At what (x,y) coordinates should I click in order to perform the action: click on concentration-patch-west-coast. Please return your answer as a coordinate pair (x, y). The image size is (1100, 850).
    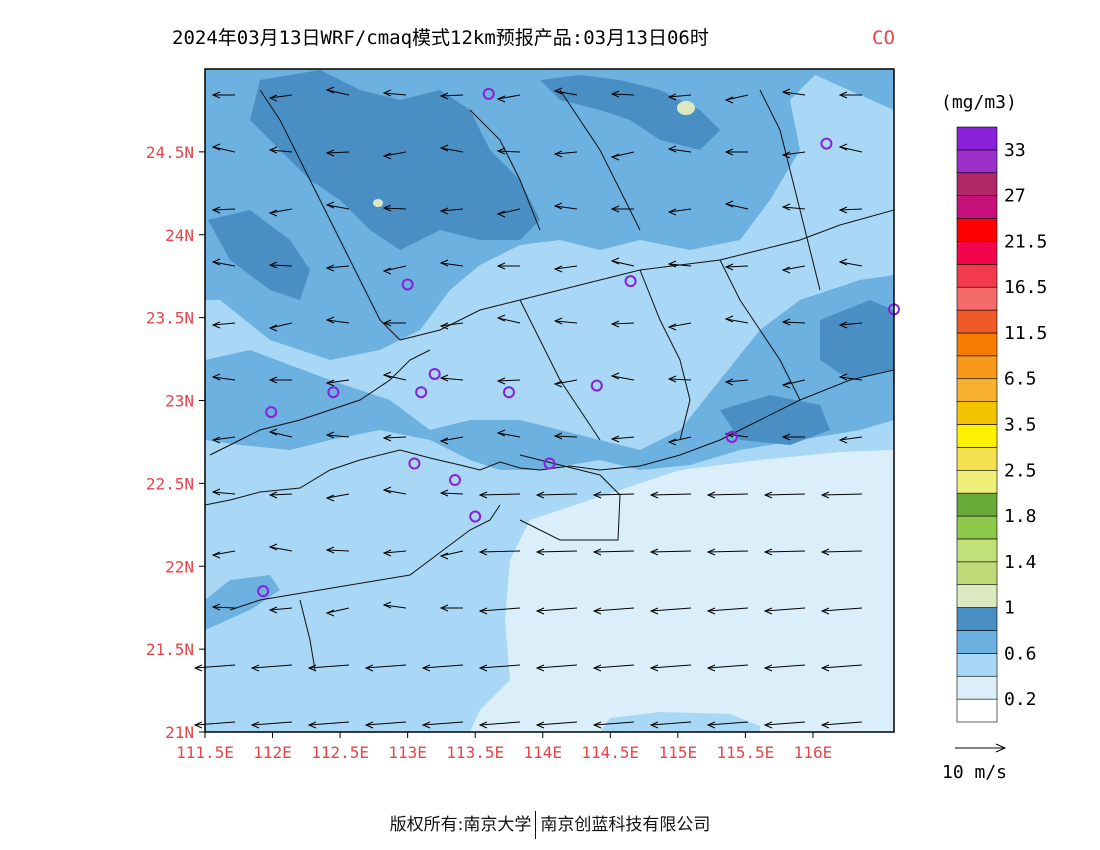
    Looking at the image, I should click on (242, 602).